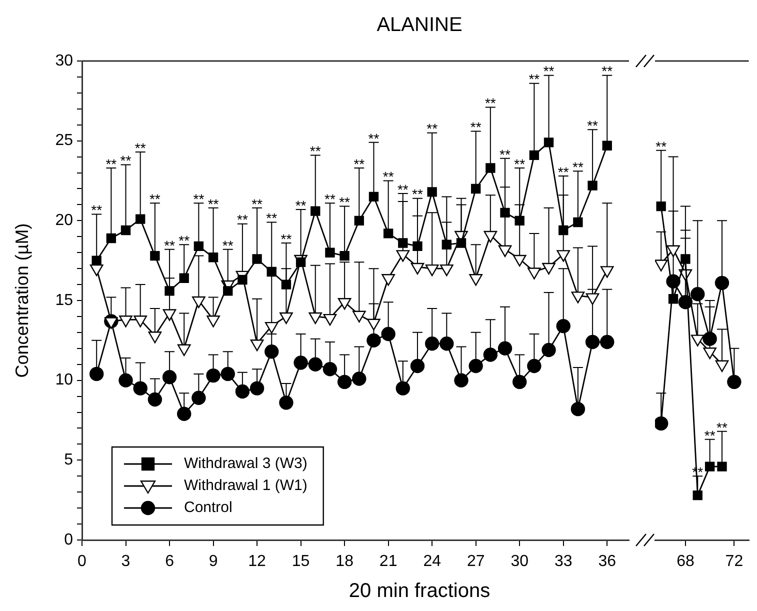  What do you see at coordinates (64, 61) in the screenshot?
I see `y-tick-label: 30` at bounding box center [64, 61].